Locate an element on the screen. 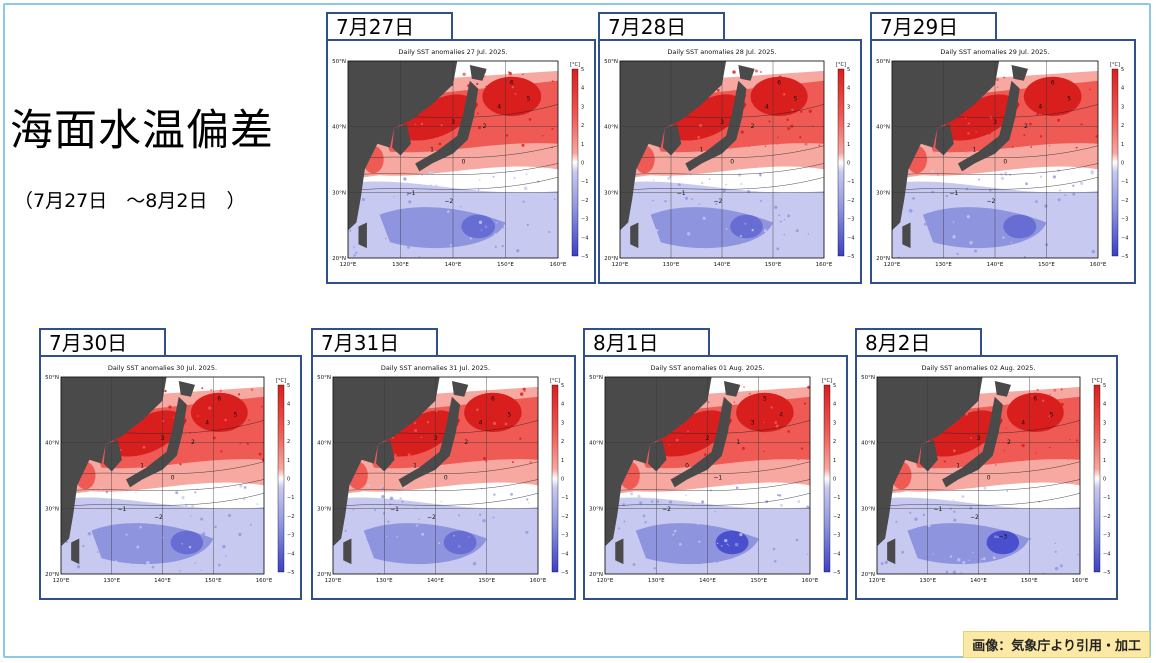 Image resolution: width=1156 pixels, height=663 pixels. colorbar is located at coordinates (575, 162).